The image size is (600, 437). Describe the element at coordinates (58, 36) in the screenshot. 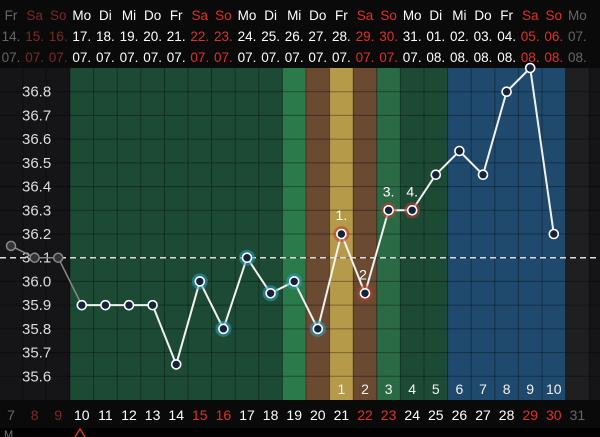

I see `date-header-cell: 16.` at that location.